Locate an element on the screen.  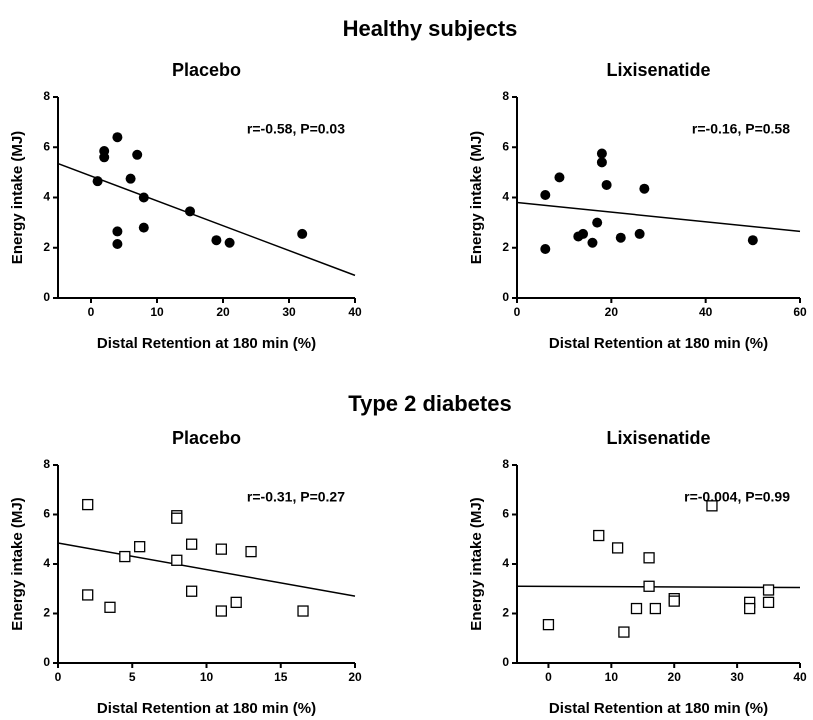
section-heading: Type 2 diabetes is located at coordinates (429, 403).